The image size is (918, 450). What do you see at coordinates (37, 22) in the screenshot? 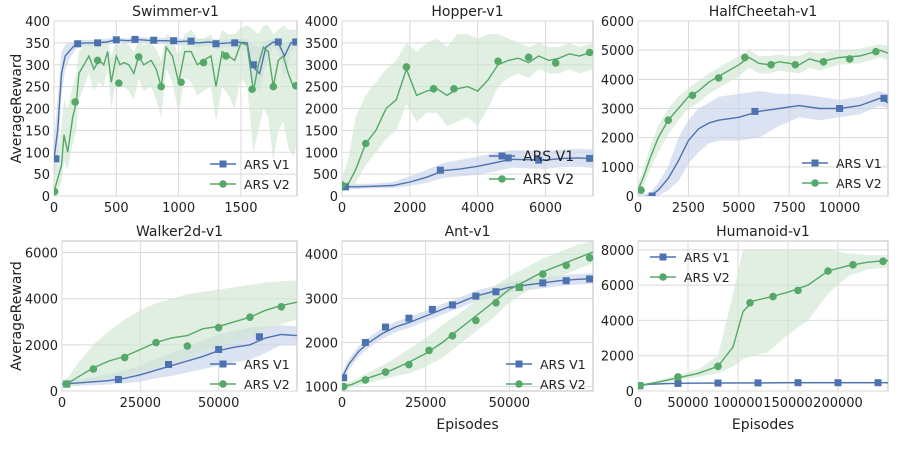
I see `y-tick-label: 400` at bounding box center [37, 22].